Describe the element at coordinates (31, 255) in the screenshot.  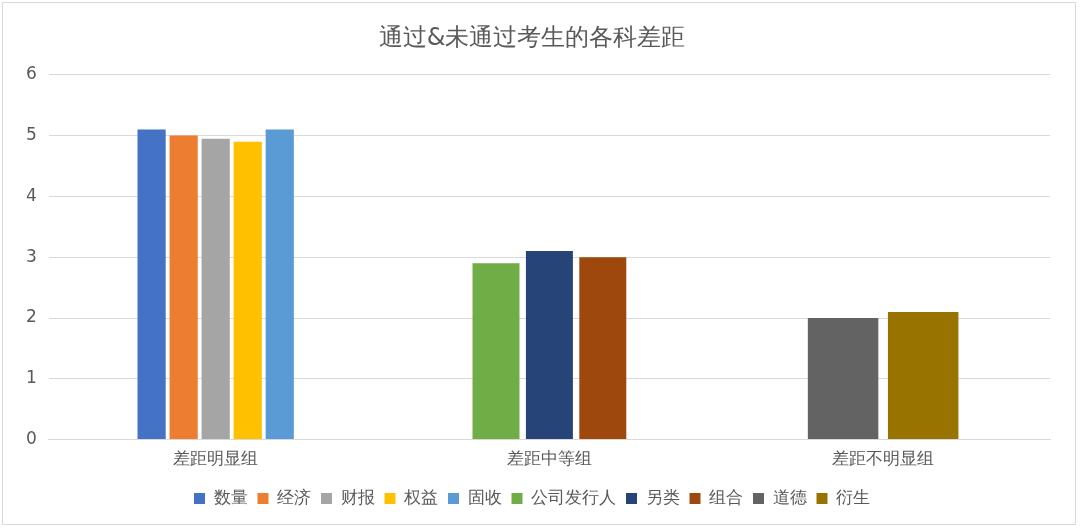
I see `y-tick-label: 3` at that location.